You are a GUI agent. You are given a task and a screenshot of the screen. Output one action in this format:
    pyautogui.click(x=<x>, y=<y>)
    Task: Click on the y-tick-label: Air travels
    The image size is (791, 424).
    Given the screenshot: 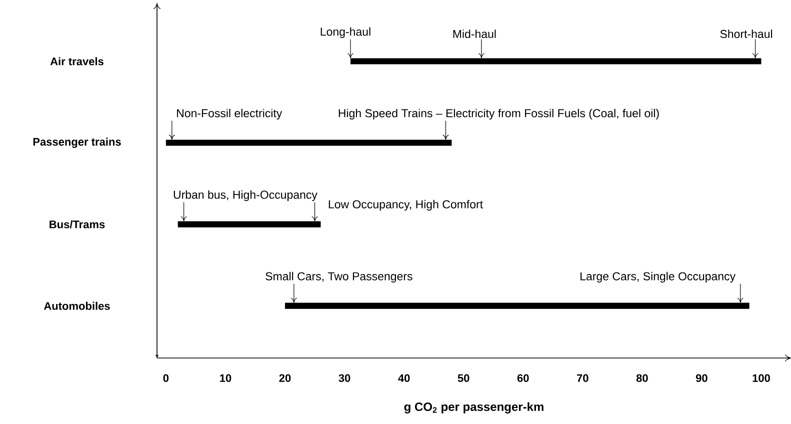 What is the action you would take?
    pyautogui.click(x=77, y=61)
    